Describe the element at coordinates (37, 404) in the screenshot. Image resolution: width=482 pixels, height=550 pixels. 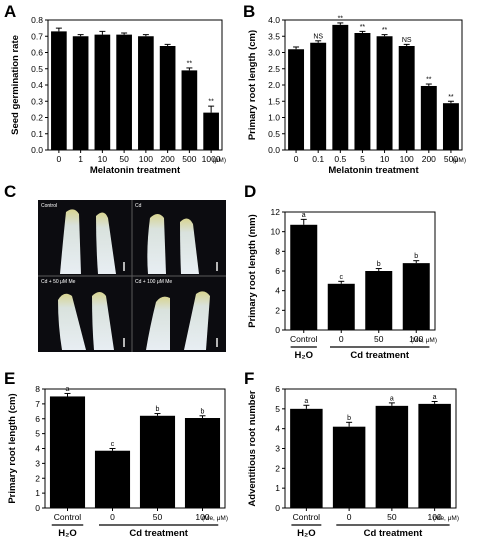
I see `y-tick-label: 7` at that location.